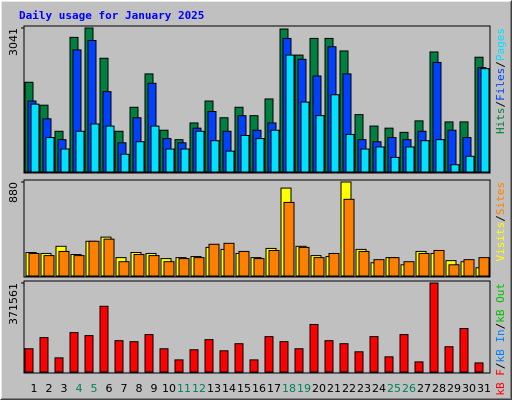 The height and width of the screenshot is (400, 512). Describe the element at coordinates (469, 388) in the screenshot. I see `x-tick-label: 30` at that location.